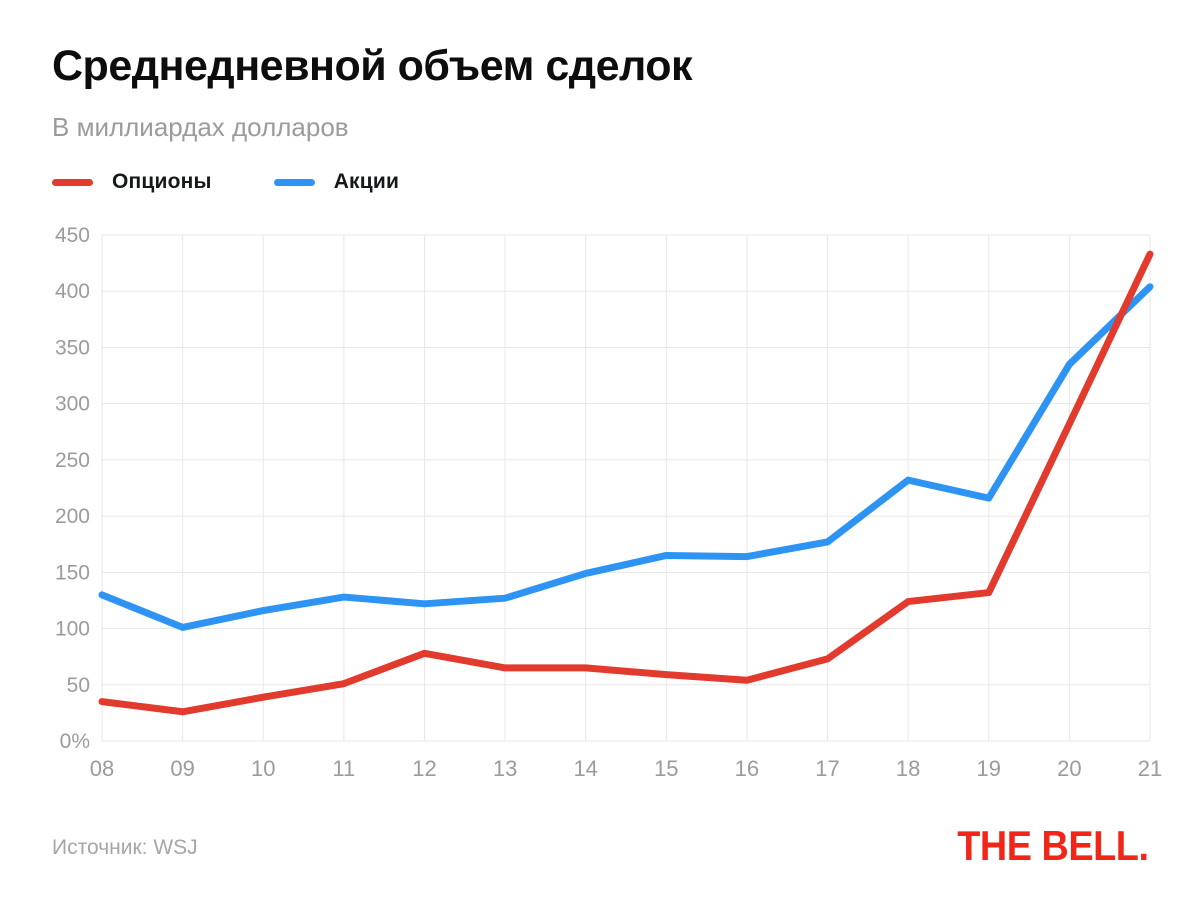 The image size is (1200, 920). What do you see at coordinates (200, 127) in the screenshot?
I see `chart-subtitle: В миллиардах долларов` at bounding box center [200, 127].